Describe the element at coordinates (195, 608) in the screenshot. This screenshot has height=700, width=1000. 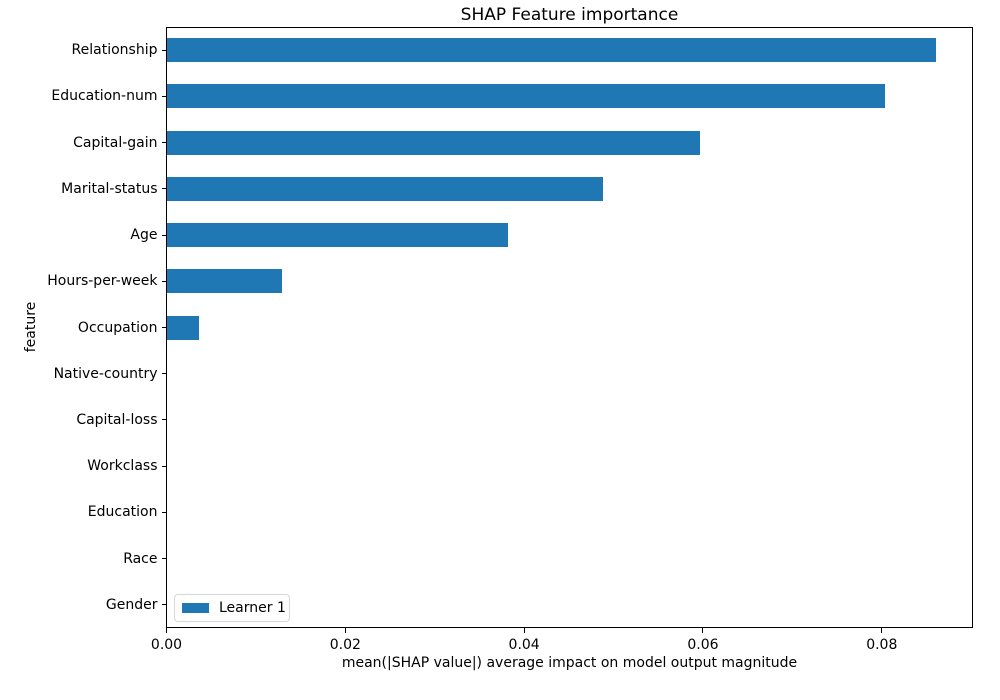
I see `legend-swatch` at that location.